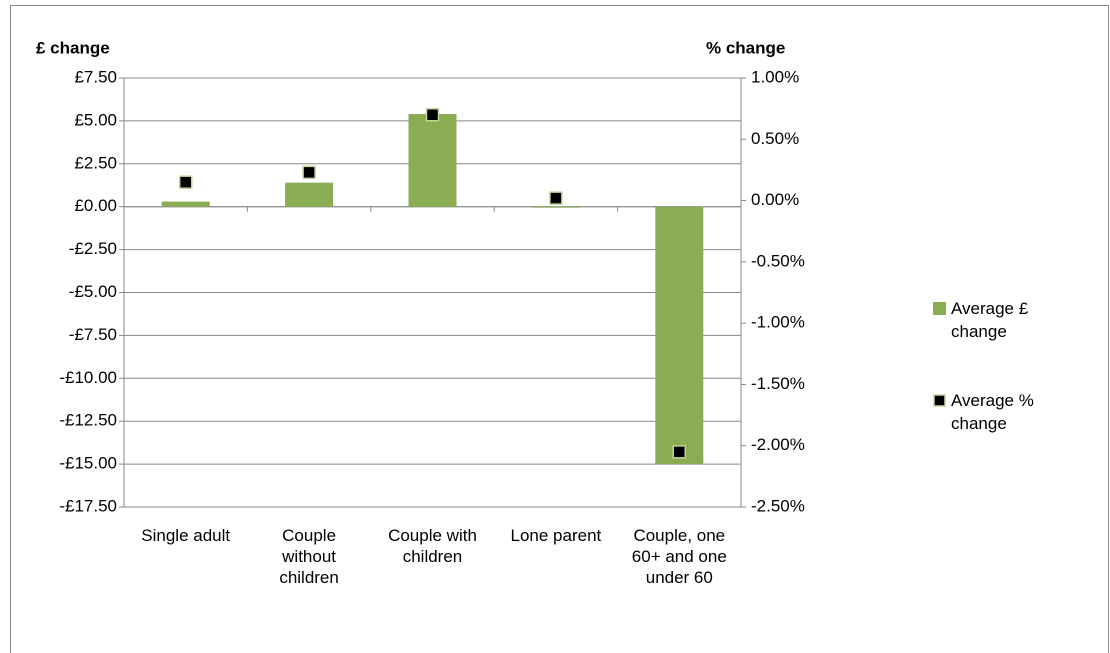  What do you see at coordinates (73, 47) in the screenshot?
I see `y-axis-title: £ change` at bounding box center [73, 47].